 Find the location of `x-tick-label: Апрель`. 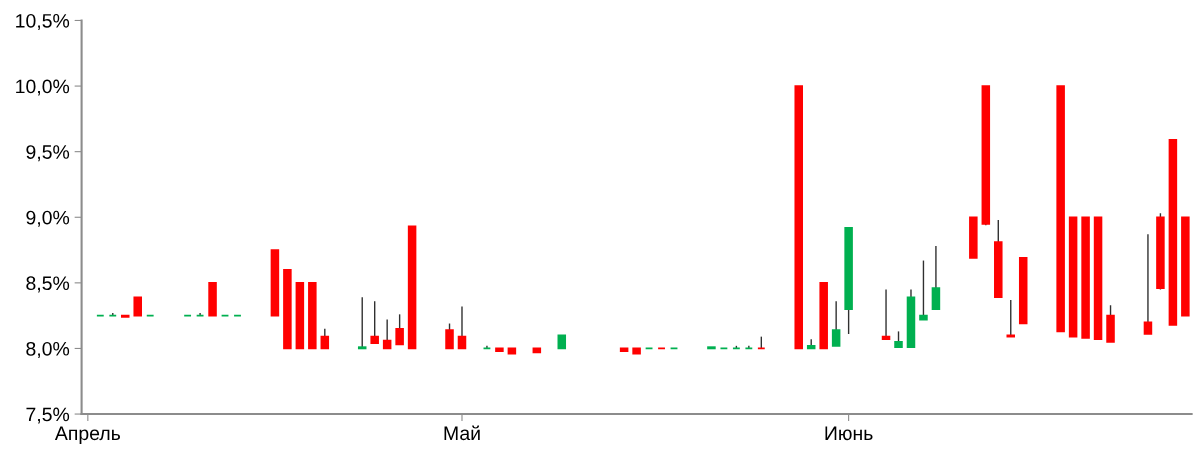

x-tick-label: Апрель is located at coordinates (87, 435).